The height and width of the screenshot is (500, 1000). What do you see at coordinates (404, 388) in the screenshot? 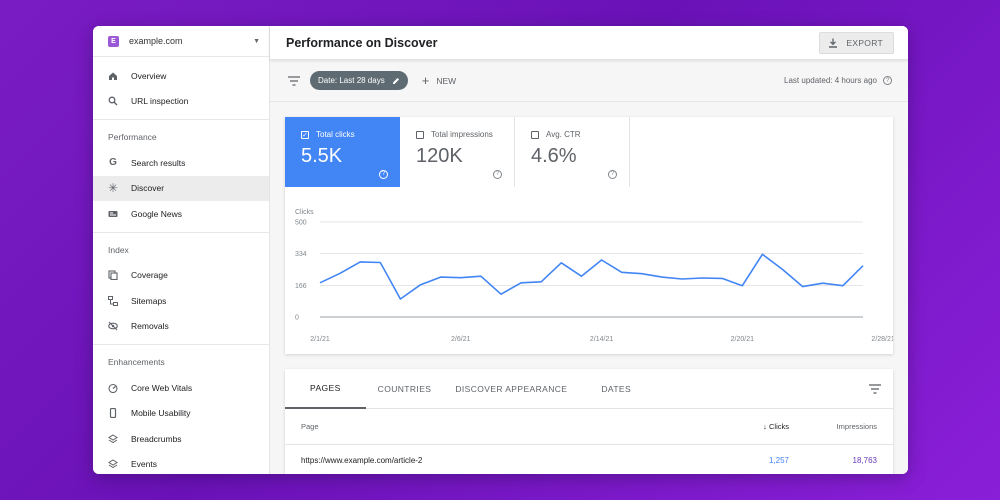
I see `tab-countries: COUNTRIES` at bounding box center [404, 388].